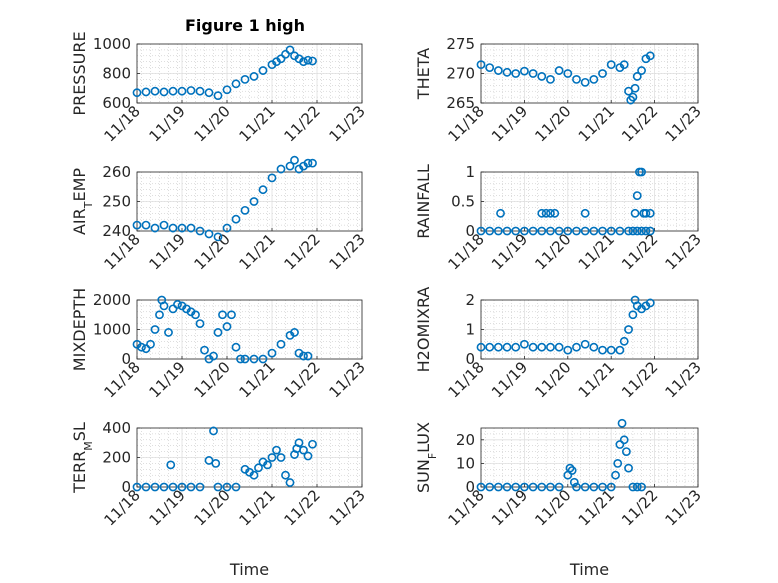 The width and height of the screenshot is (778, 583). I want to click on y-tick-label: 0.5, so click(463, 202).